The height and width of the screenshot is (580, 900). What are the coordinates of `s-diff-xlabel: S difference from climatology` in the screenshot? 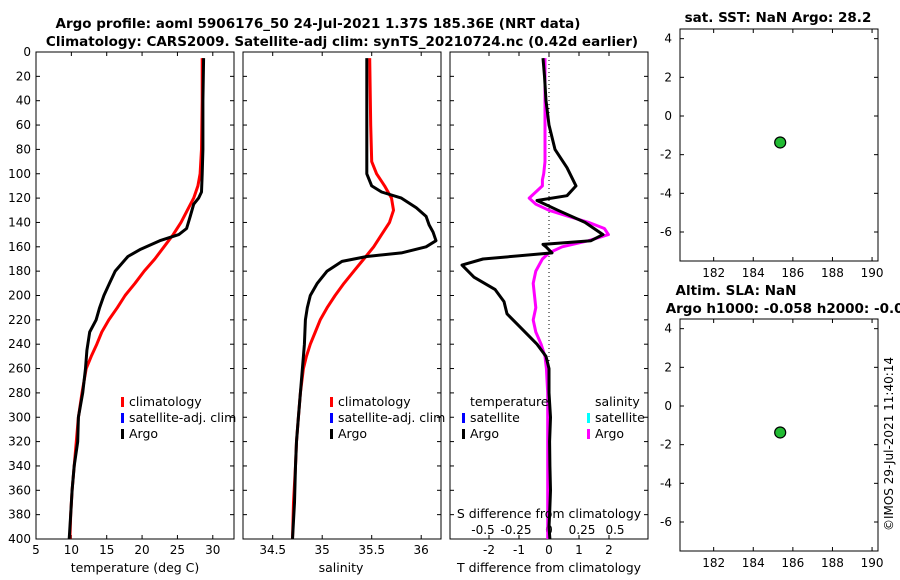 It's located at (549, 513).